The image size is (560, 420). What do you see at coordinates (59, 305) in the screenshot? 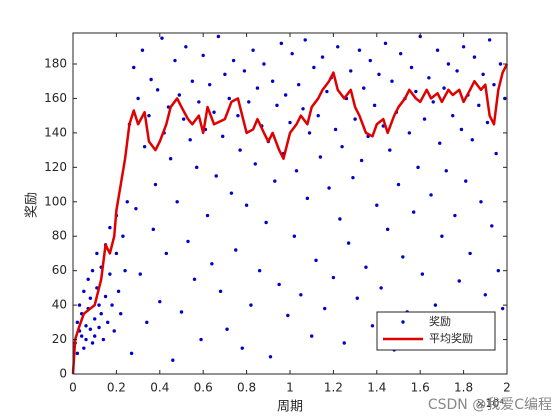
I see `y-tick-label: 40` at bounding box center [59, 305].